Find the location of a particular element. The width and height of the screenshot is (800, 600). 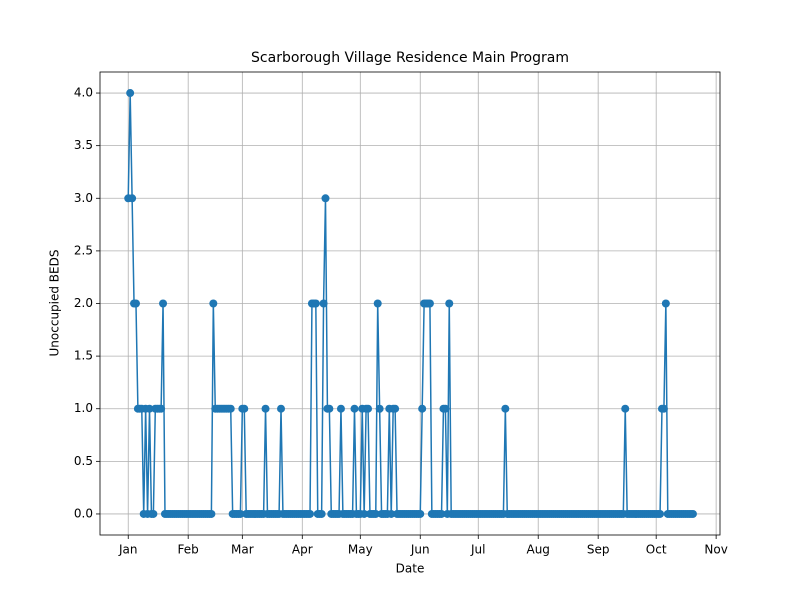

y-tick-label: 3.0 is located at coordinates (83, 198).